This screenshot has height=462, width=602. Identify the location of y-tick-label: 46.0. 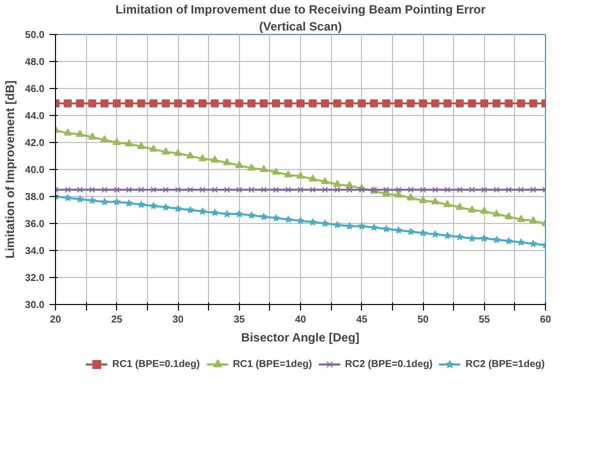
(35, 89).